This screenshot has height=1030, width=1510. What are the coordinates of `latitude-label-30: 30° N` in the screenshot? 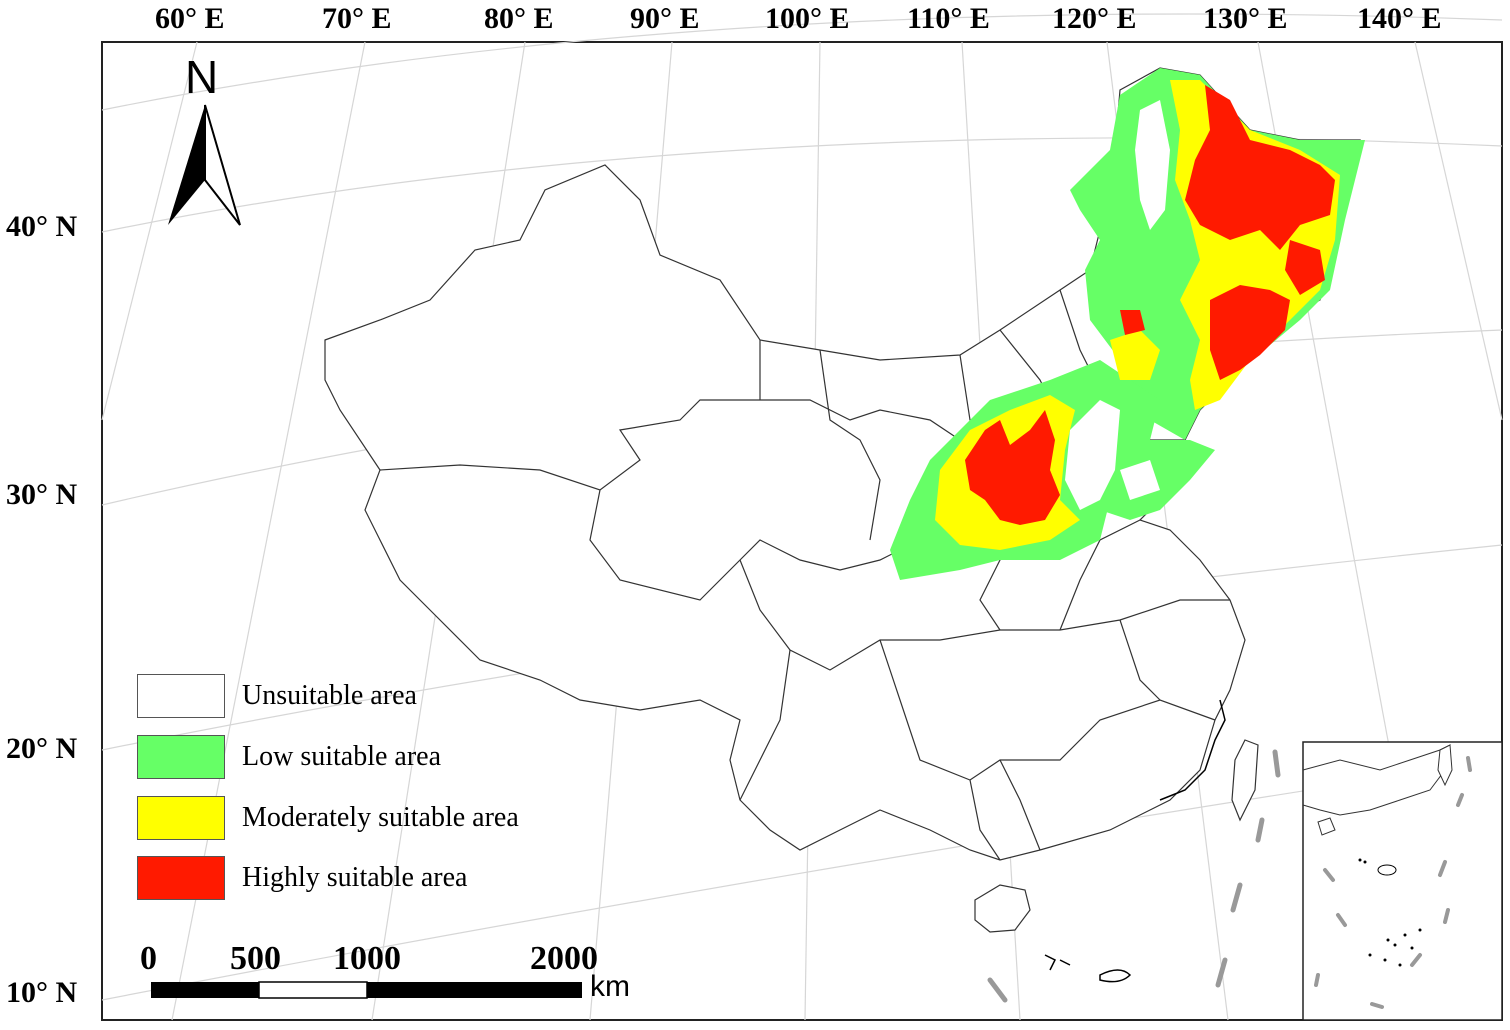 It's located at (42, 494).